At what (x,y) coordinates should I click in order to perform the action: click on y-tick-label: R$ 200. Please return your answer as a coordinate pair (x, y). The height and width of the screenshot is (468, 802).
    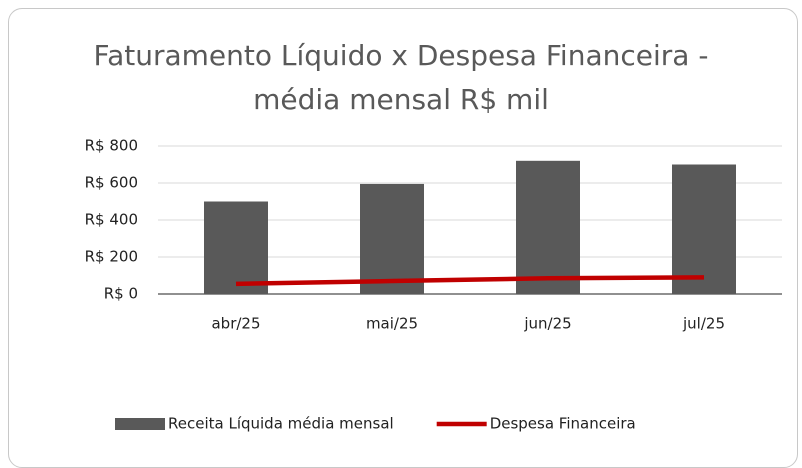
    Looking at the image, I should click on (111, 257).